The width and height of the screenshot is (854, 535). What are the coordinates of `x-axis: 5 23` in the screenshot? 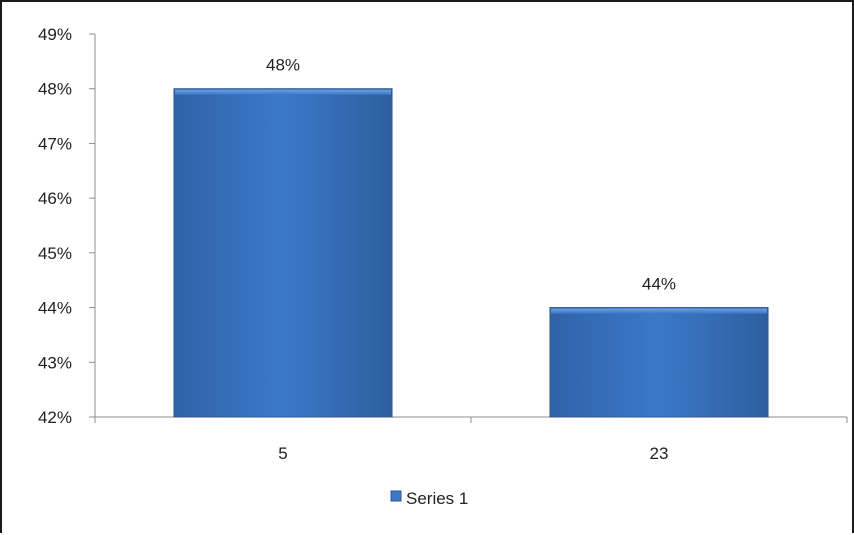 It's located at (471, 439).